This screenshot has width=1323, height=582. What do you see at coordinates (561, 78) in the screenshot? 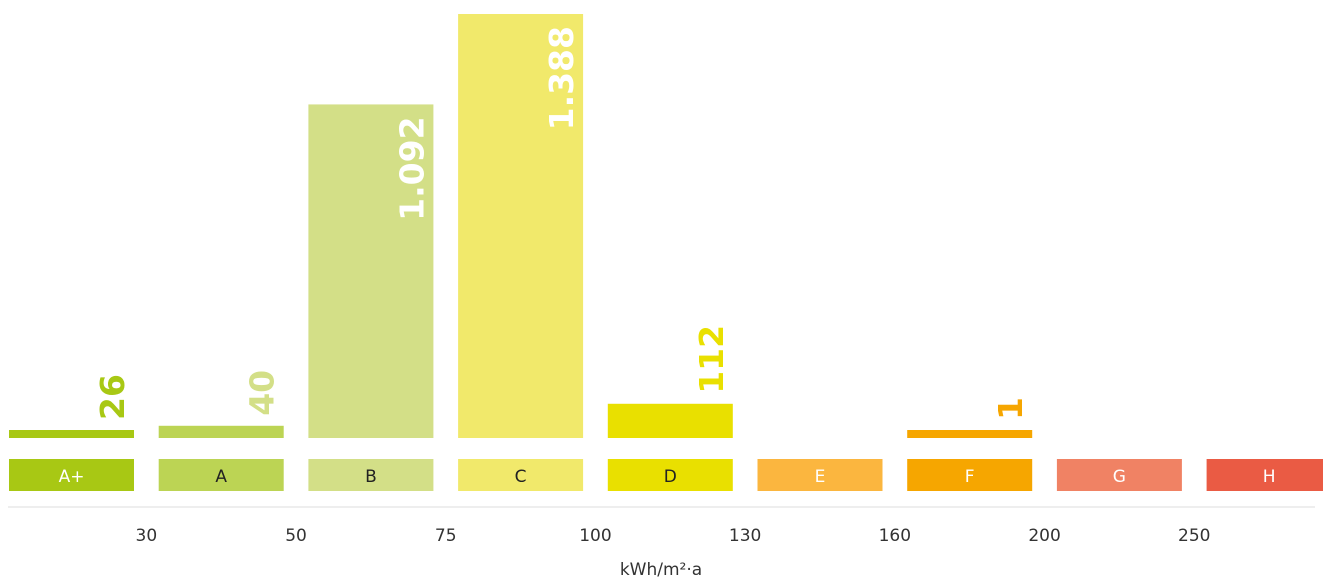
I see `value-label-c: 1.388` at bounding box center [561, 78].